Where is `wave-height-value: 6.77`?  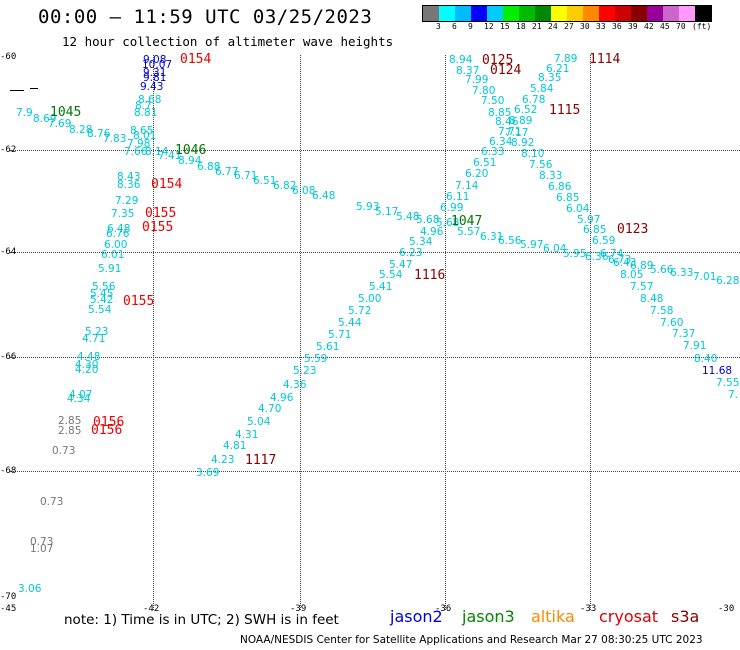
wave-height-value: 6.77 is located at coordinates (227, 172).